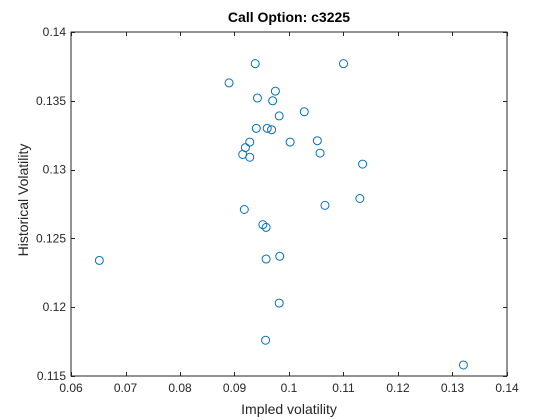  What do you see at coordinates (289, 409) in the screenshot?
I see `x-axis-label: Impled volatility` at bounding box center [289, 409].